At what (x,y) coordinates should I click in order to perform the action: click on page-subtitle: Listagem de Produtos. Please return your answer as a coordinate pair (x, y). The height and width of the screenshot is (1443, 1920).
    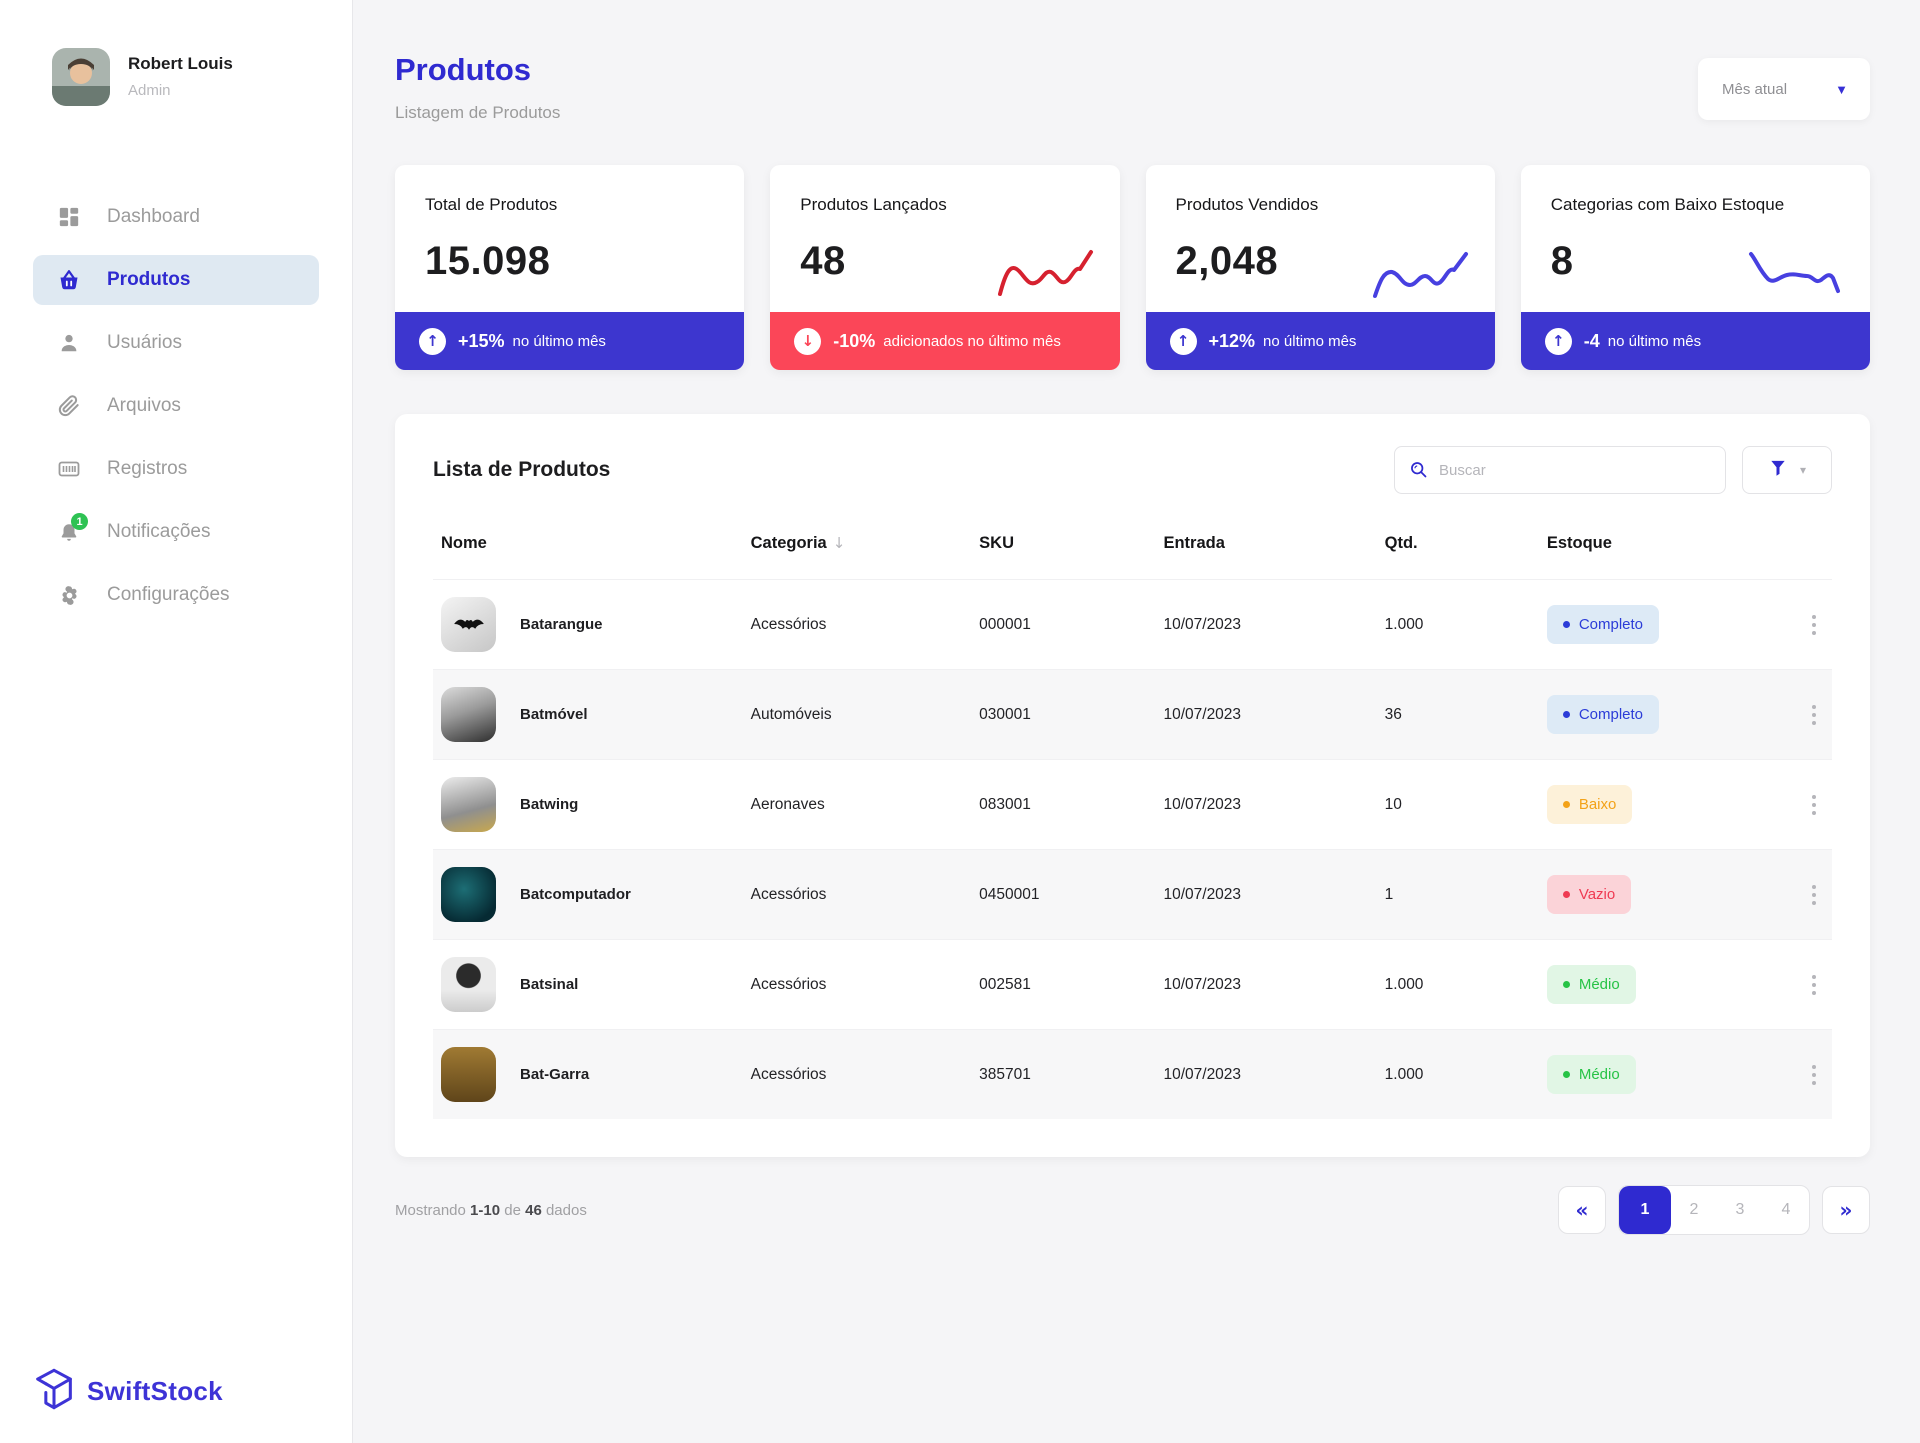
    Looking at the image, I should click on (478, 112).